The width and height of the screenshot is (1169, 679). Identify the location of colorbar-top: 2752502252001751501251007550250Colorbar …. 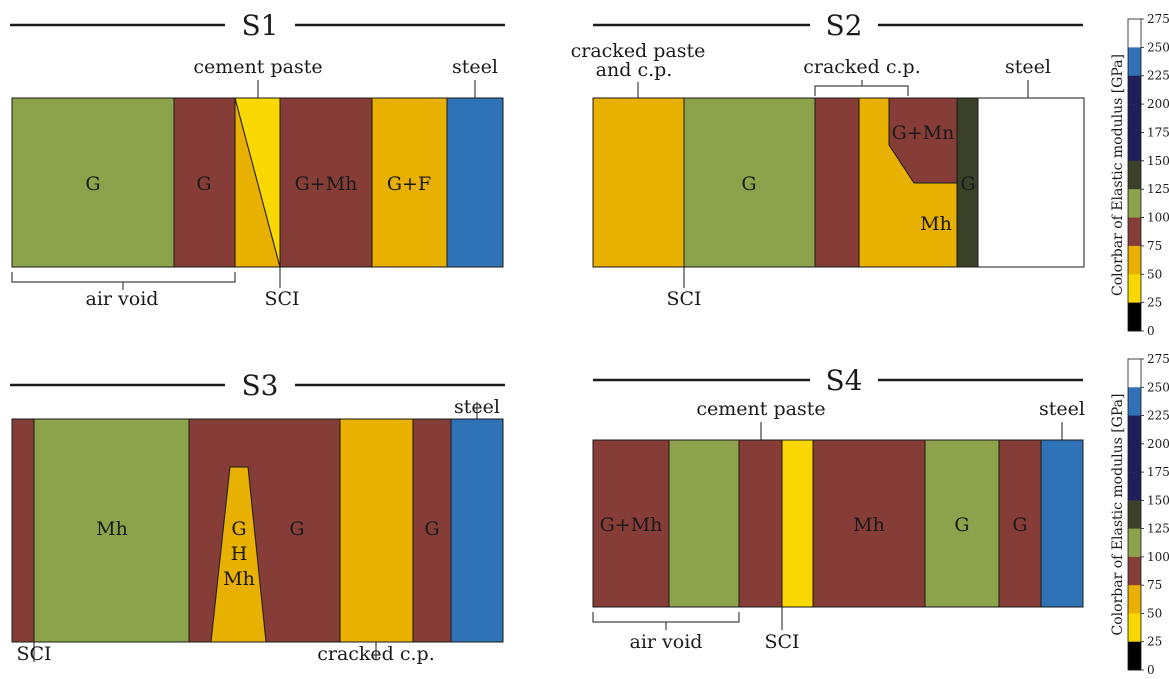
(1139, 175).